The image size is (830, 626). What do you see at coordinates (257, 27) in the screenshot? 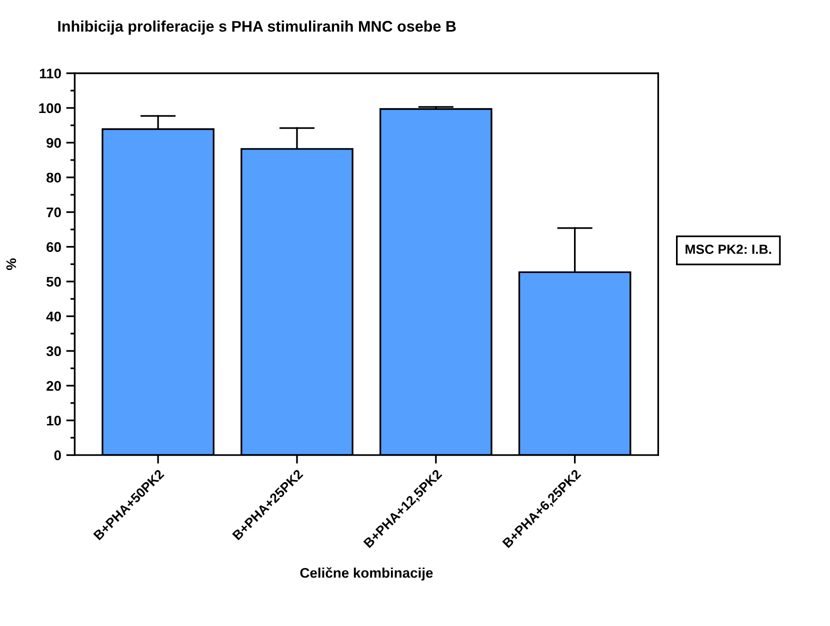
I see `chart-title: Inhibicija proliferacije s PHA stimuliranih MNC osebe B` at bounding box center [257, 27].